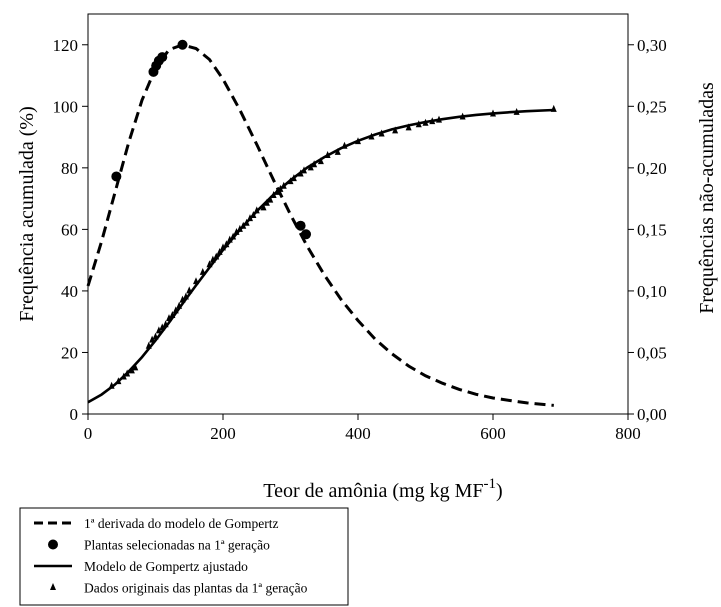  Describe the element at coordinates (652, 229) in the screenshot. I see `y2-tick-label: 0,15` at that location.